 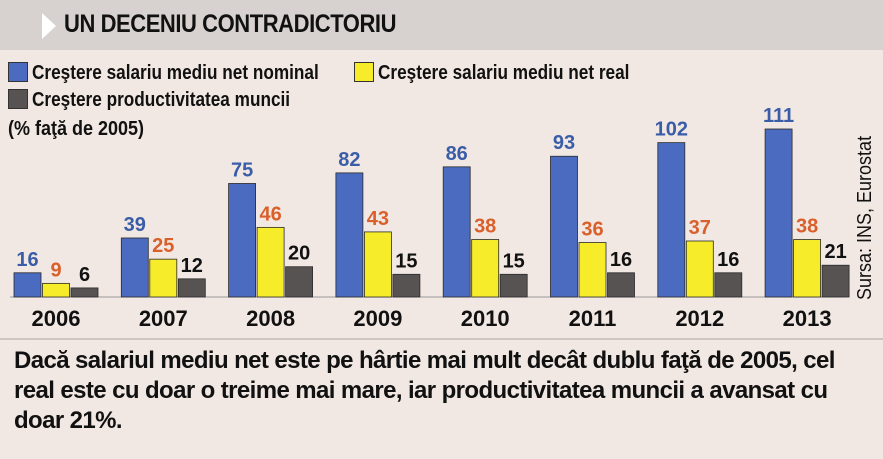 I want to click on chart-title: UN DECENIU CONTRADICTORIU, so click(x=230, y=24).